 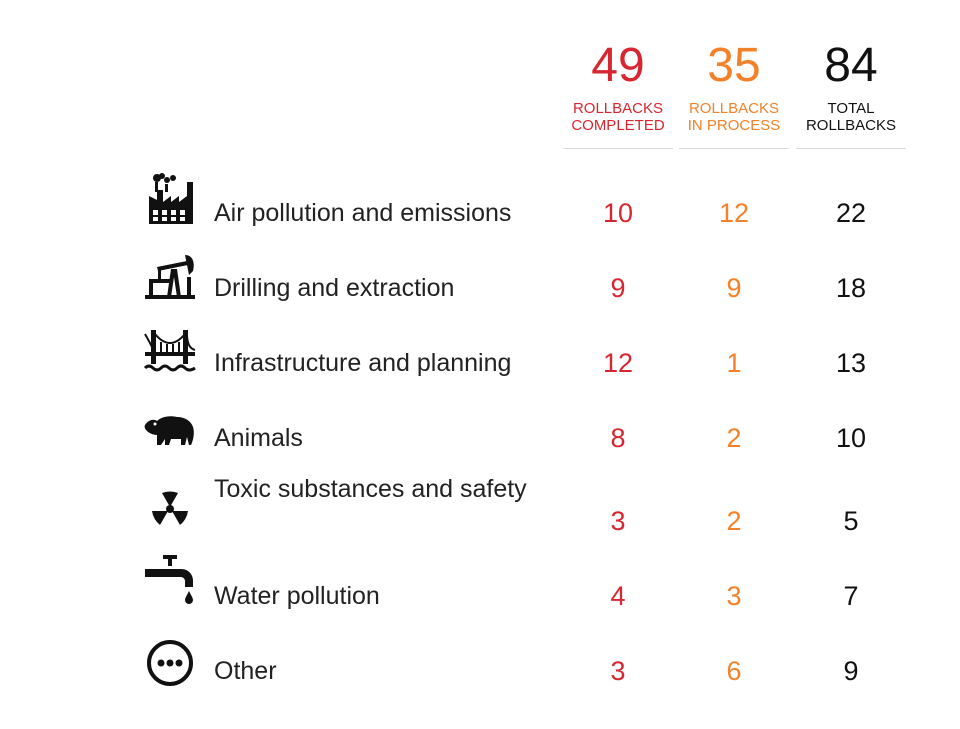 What do you see at coordinates (170, 278) in the screenshot?
I see `oil-pump-icon` at bounding box center [170, 278].